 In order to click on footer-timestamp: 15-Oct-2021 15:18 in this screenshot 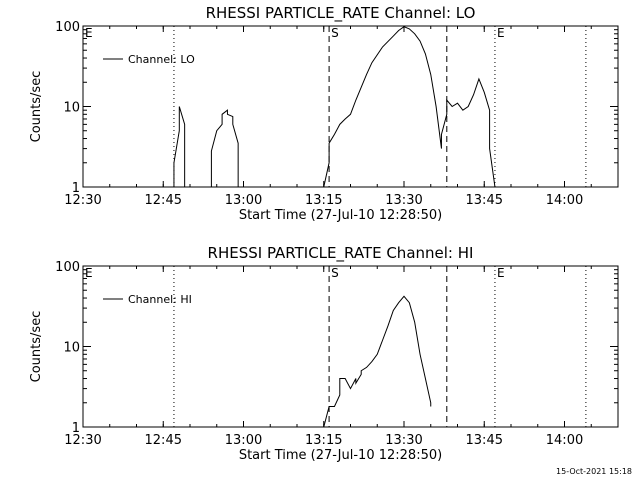, I will do `click(594, 471)`.